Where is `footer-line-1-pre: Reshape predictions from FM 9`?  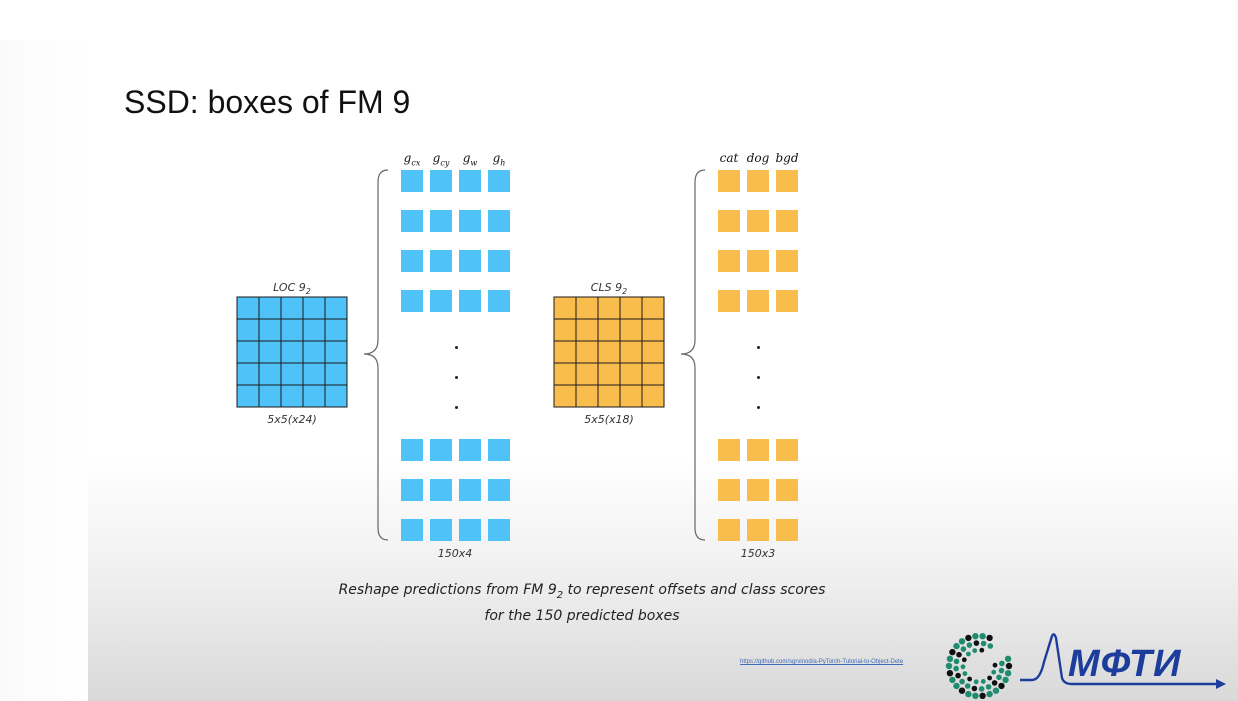 footer-line-1-pre: Reshape predictions from FM 9 is located at coordinates (447, 590).